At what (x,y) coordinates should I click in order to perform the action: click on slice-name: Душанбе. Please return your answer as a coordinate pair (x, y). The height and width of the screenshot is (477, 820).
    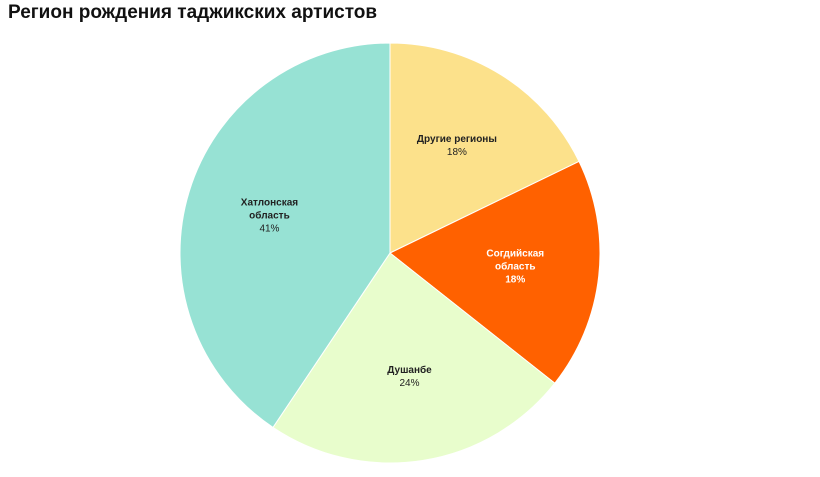
    Looking at the image, I should click on (409, 371).